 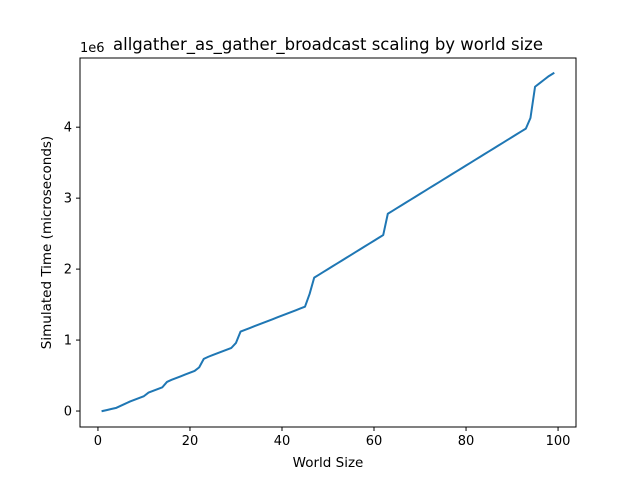 I want to click on y-tick-label: 2, so click(x=68, y=270).